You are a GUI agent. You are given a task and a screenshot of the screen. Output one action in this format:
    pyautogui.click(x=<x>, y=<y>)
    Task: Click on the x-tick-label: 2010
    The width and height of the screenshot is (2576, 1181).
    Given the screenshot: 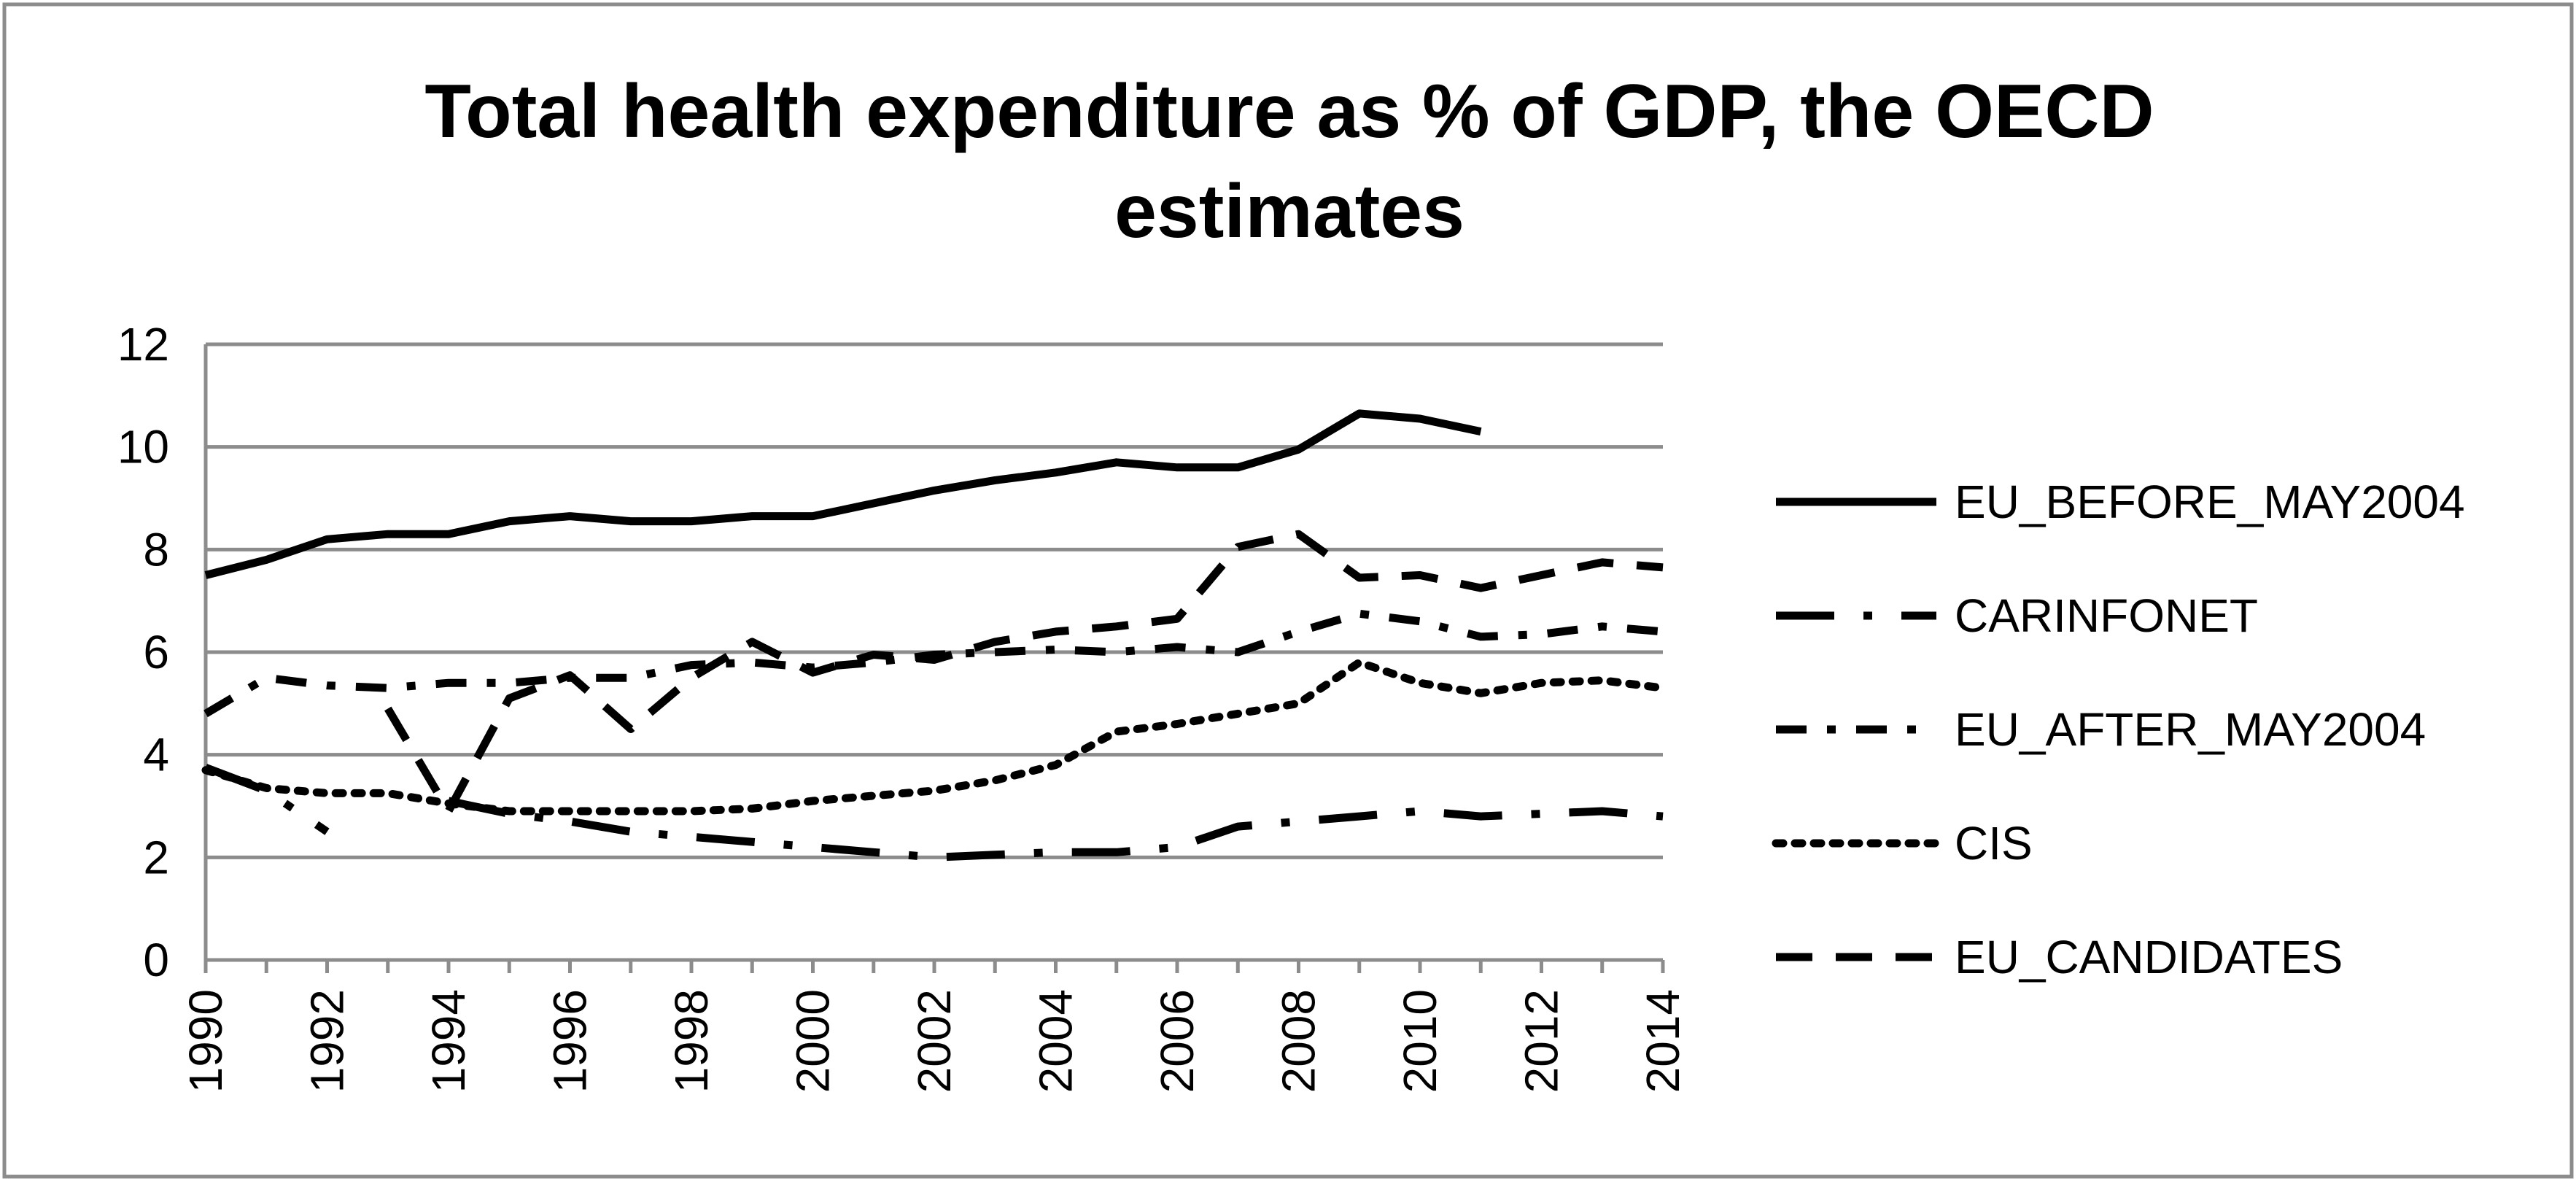 What is the action you would take?
    pyautogui.click(x=1420, y=1041)
    